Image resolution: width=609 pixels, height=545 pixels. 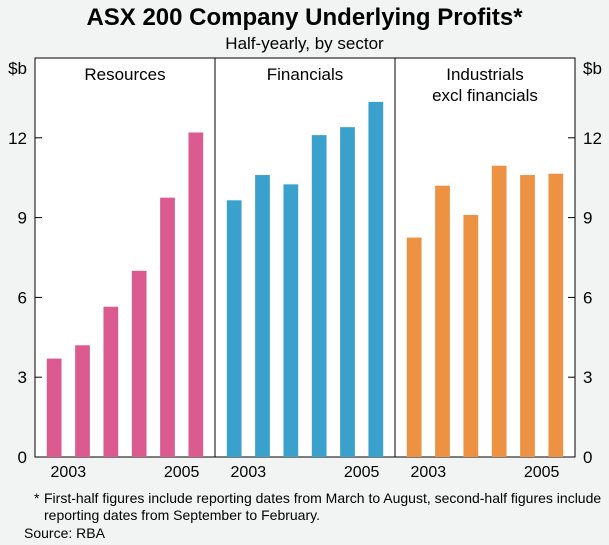 What do you see at coordinates (37, 498) in the screenshot?
I see `footnote-marker: *` at bounding box center [37, 498].